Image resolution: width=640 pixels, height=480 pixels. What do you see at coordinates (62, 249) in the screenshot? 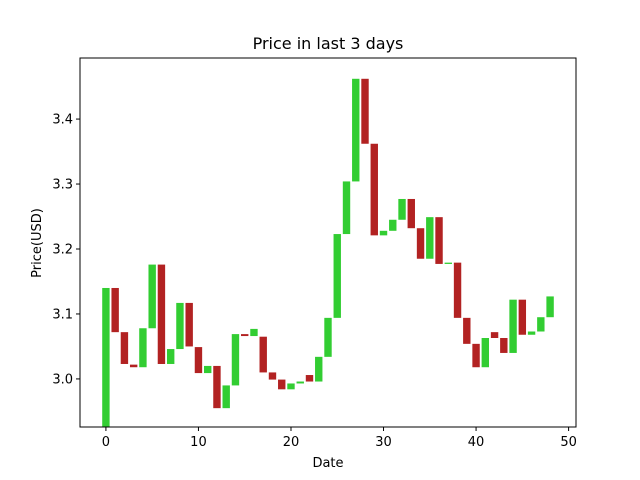
I see `y-tick-label: 3.2` at bounding box center [62, 249].